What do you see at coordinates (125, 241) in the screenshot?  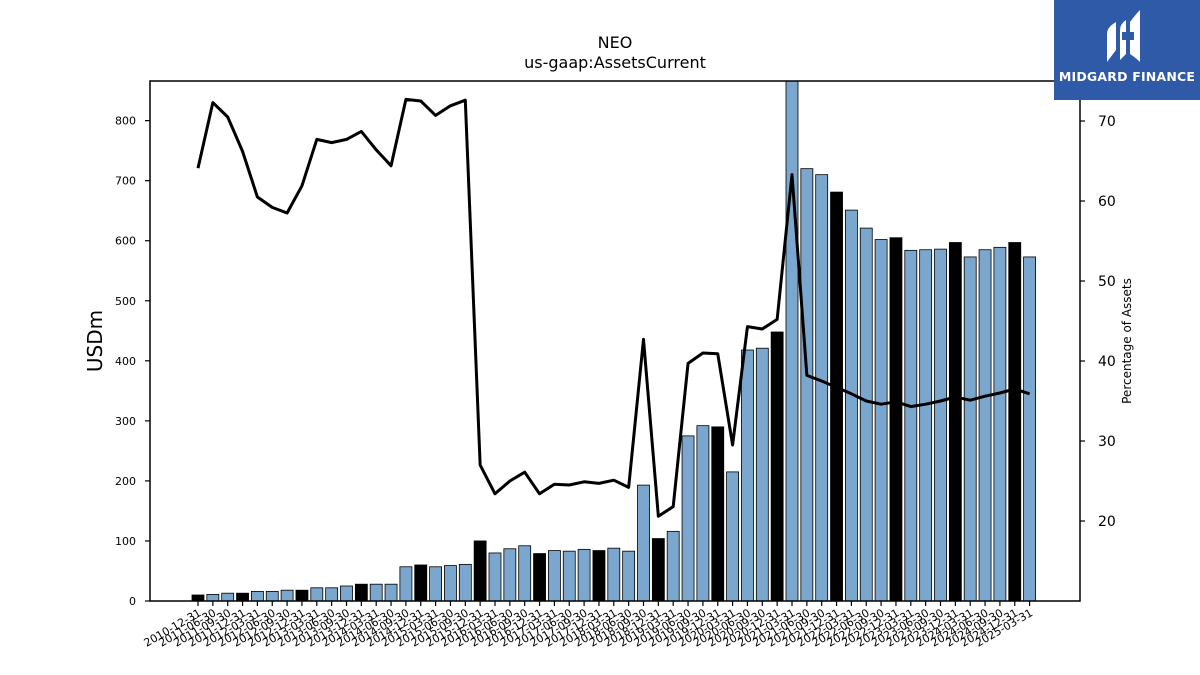 I see `y-left-tick-label: 600` at bounding box center [125, 241].